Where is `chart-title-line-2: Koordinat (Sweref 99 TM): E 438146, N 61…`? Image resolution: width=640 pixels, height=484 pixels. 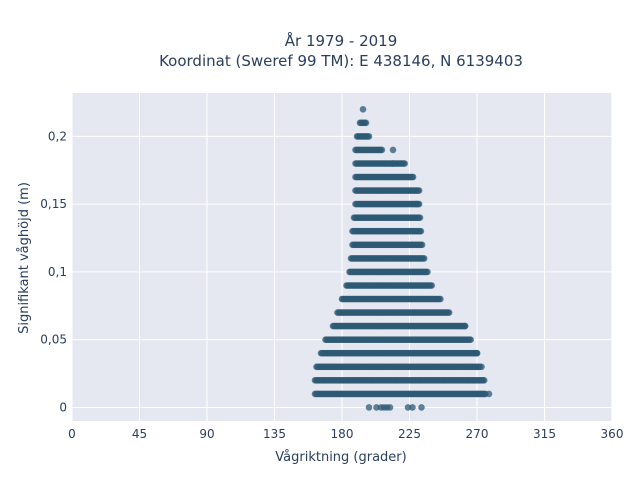 chart-title-line-2: Koordinat (Sweref 99 TM): E 438146, N 61… is located at coordinates (341, 61).